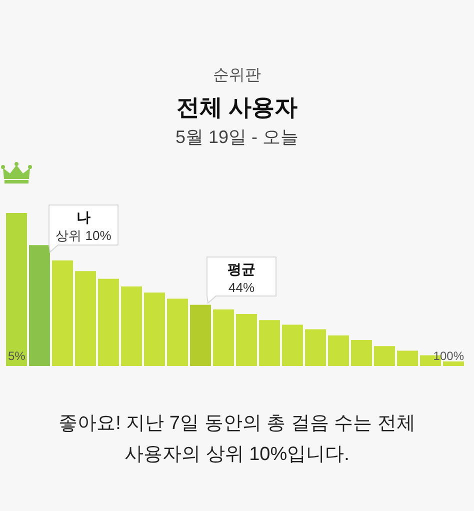 The height and width of the screenshot is (511, 474). Describe the element at coordinates (84, 235) in the screenshot. I see `annotation: 상위 10%` at that location.